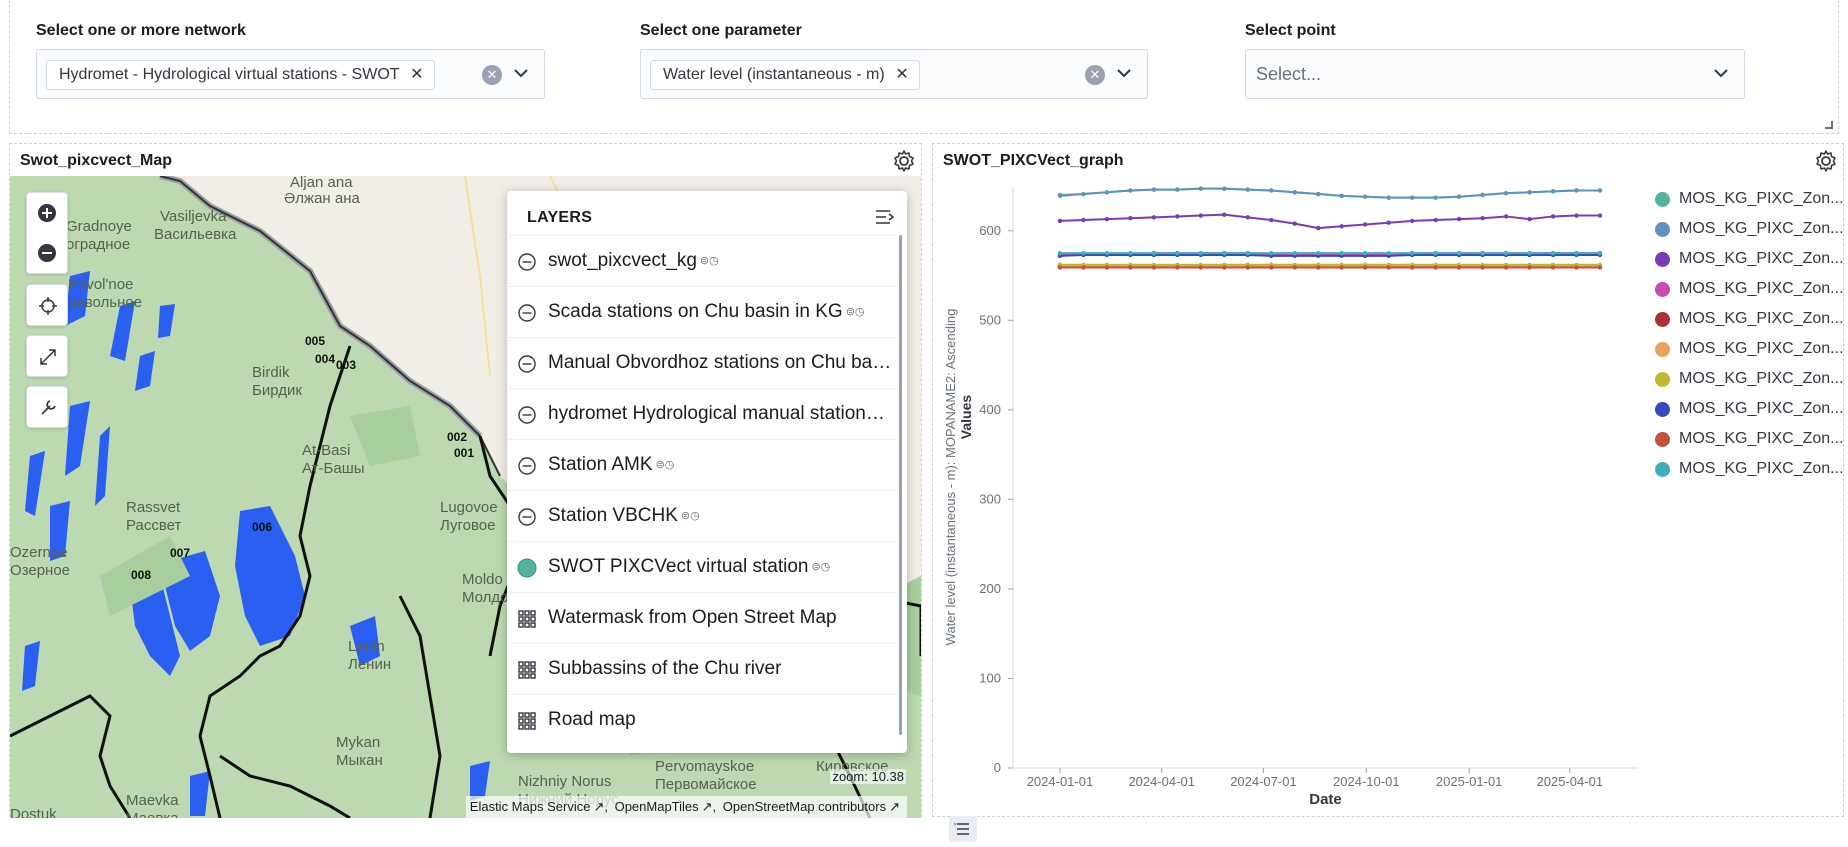 This screenshot has height=847, width=1848. I want to click on resize-handle, so click(1829, 125).